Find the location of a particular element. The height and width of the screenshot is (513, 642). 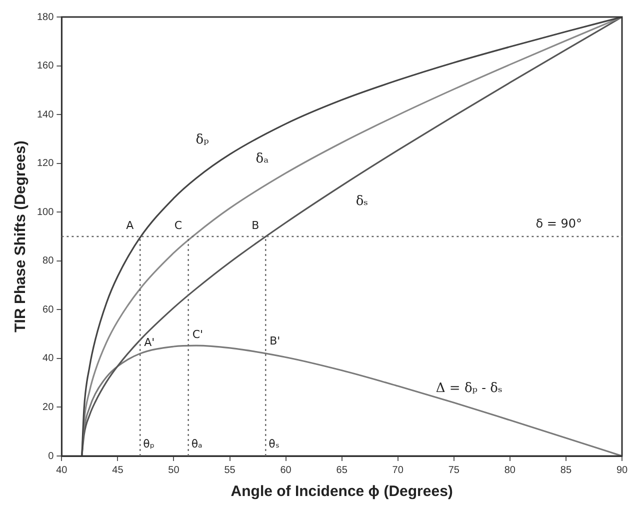

y-tick-label: 0 is located at coordinates (51, 456).